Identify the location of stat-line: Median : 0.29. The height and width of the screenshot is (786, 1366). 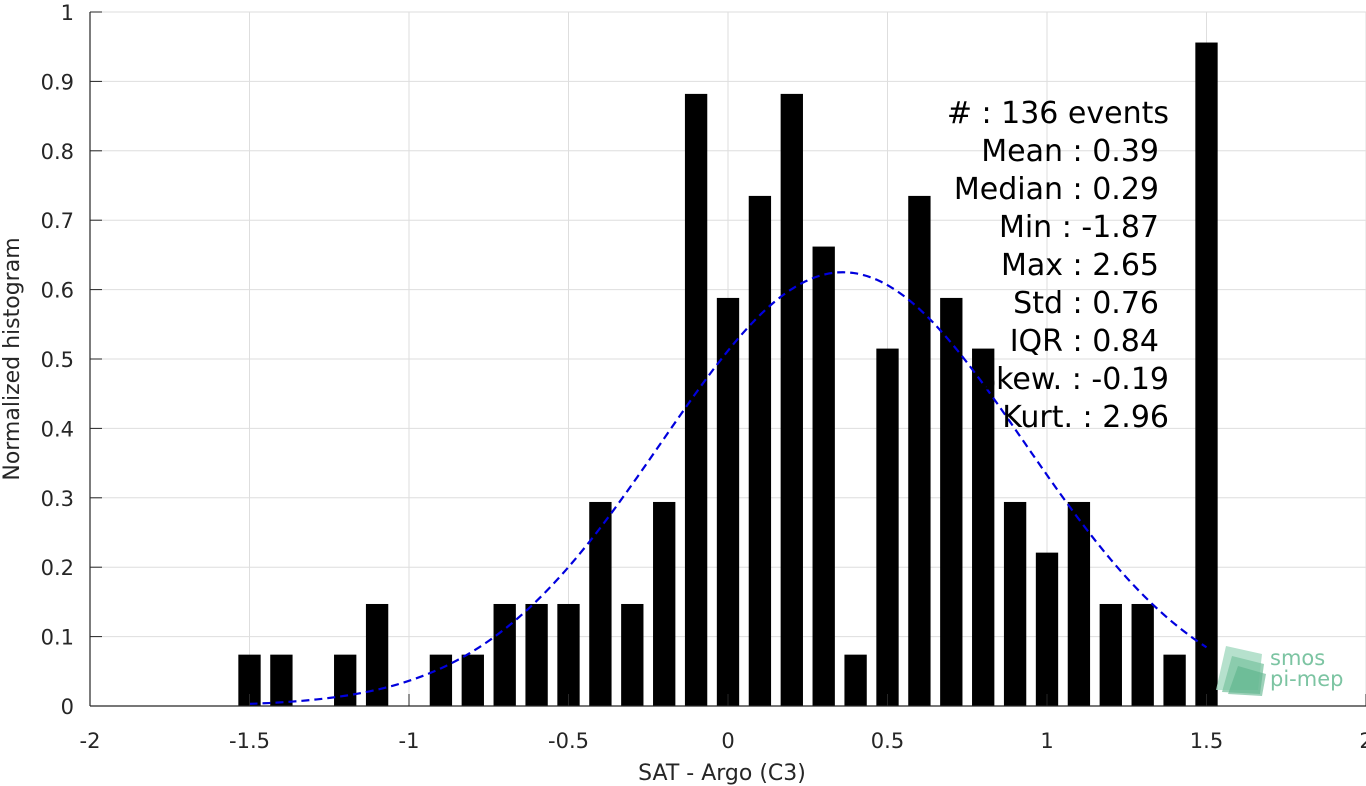
(1056, 189).